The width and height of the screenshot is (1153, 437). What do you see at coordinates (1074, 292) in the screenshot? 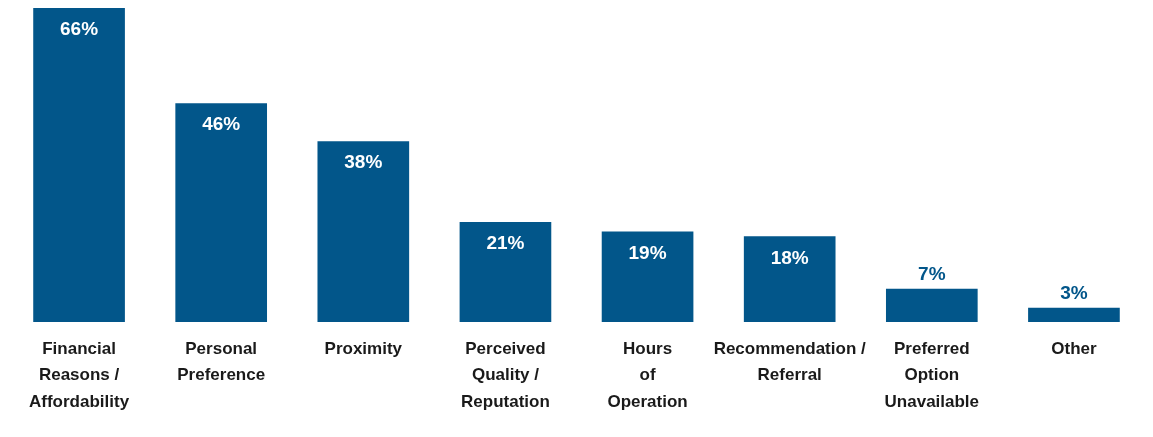
I see `data-label: 3%` at bounding box center [1074, 292].